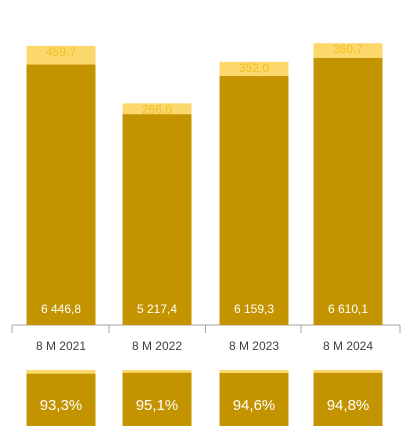 The width and height of the screenshot is (411, 440). Describe the element at coordinates (157, 309) in the screenshot. I see `bar-base-value-label: 5 217,4` at that location.